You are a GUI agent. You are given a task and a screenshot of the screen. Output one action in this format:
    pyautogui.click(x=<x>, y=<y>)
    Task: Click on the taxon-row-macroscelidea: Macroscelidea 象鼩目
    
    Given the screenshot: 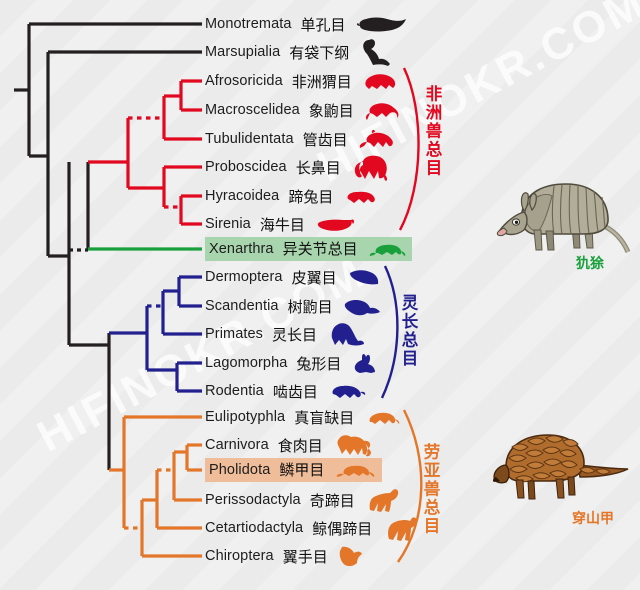 What is the action you would take?
    pyautogui.click(x=302, y=110)
    